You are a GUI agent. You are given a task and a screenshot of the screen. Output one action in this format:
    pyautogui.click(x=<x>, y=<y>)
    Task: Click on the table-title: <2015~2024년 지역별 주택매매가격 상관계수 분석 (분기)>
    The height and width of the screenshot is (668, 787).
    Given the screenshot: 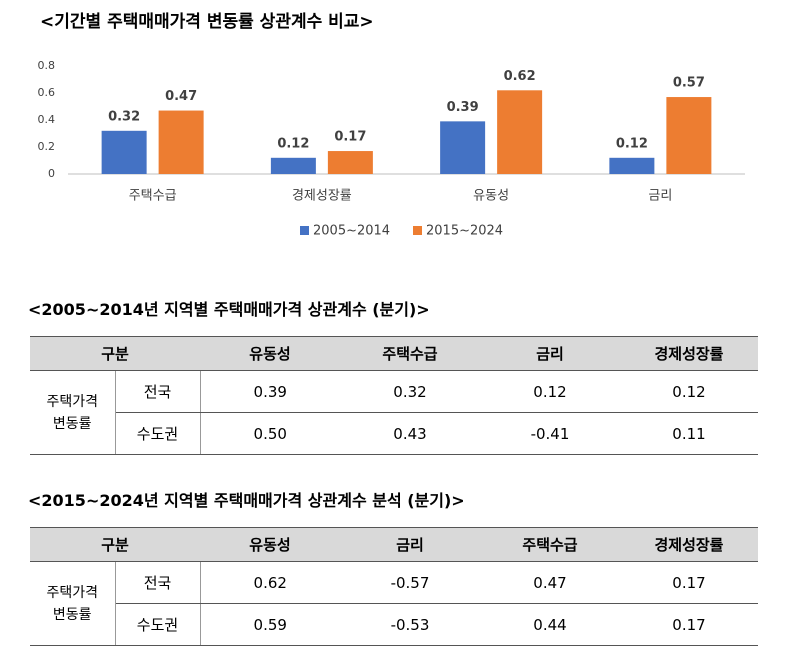 What is the action you would take?
    pyautogui.click(x=246, y=500)
    